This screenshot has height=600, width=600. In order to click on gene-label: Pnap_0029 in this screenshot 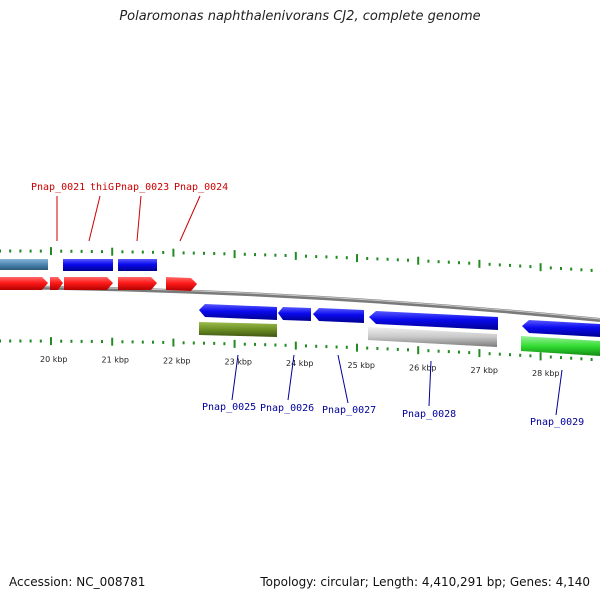, I will do `click(557, 422)`.